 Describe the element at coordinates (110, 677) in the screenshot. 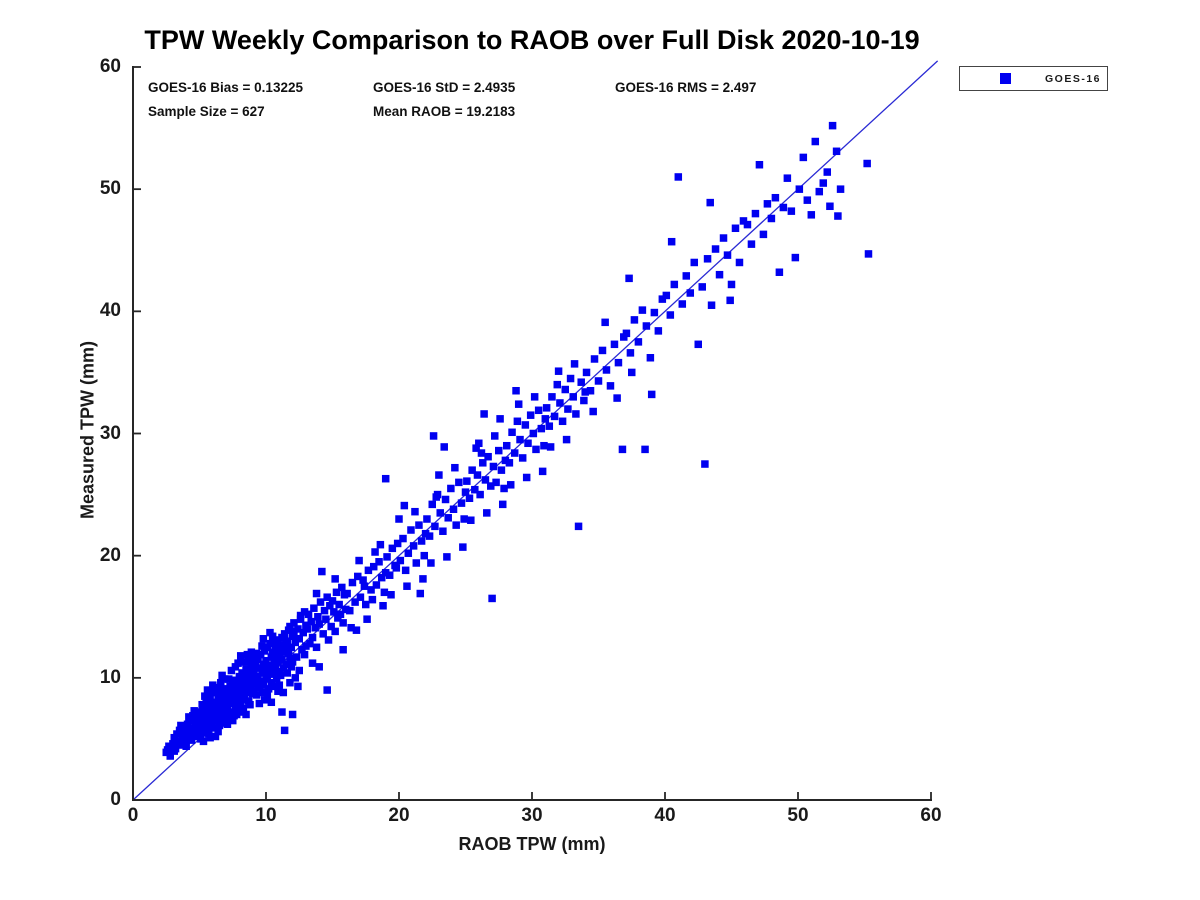

I see `y-tick-label: 10` at that location.